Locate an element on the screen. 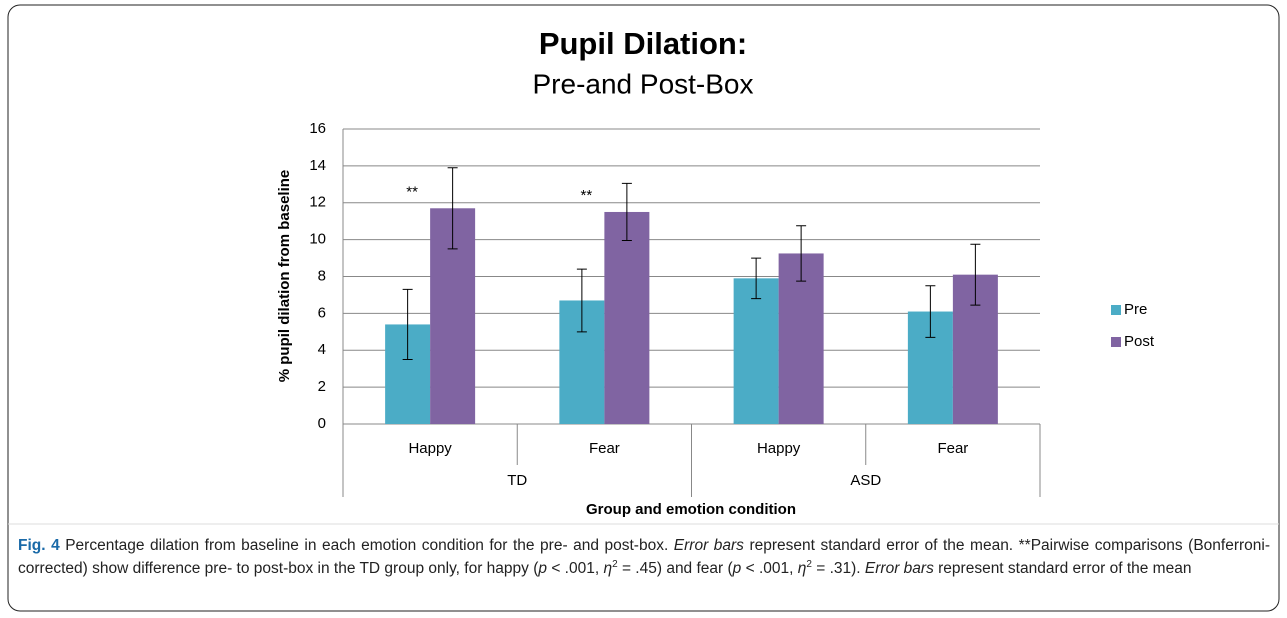 Image resolution: width=1287 pixels, height=618 pixels. y-tick-label: 16 is located at coordinates (317, 128).